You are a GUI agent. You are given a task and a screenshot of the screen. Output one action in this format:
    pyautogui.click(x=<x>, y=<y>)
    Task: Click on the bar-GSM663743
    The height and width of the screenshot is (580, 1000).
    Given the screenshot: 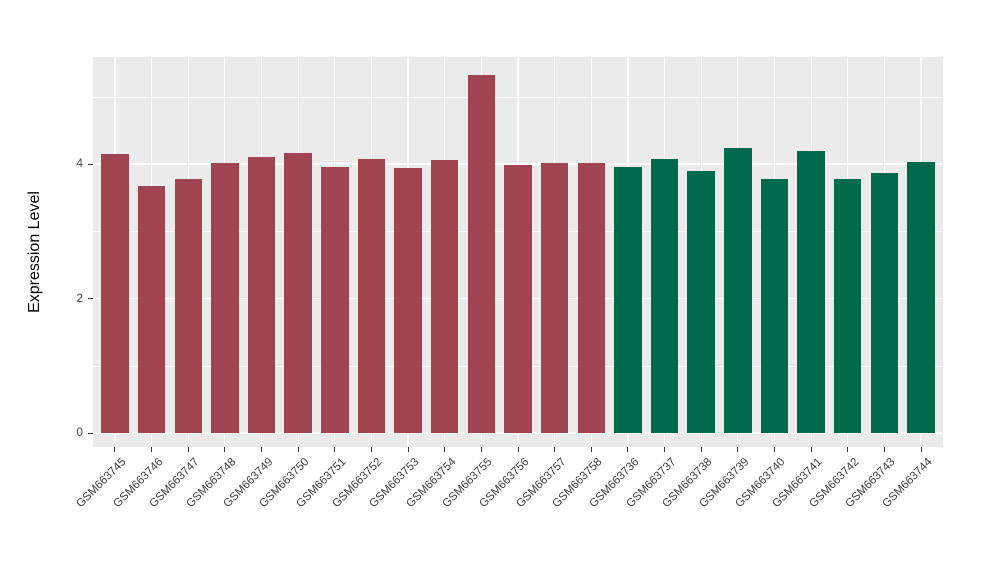 What is the action you would take?
    pyautogui.click(x=884, y=302)
    